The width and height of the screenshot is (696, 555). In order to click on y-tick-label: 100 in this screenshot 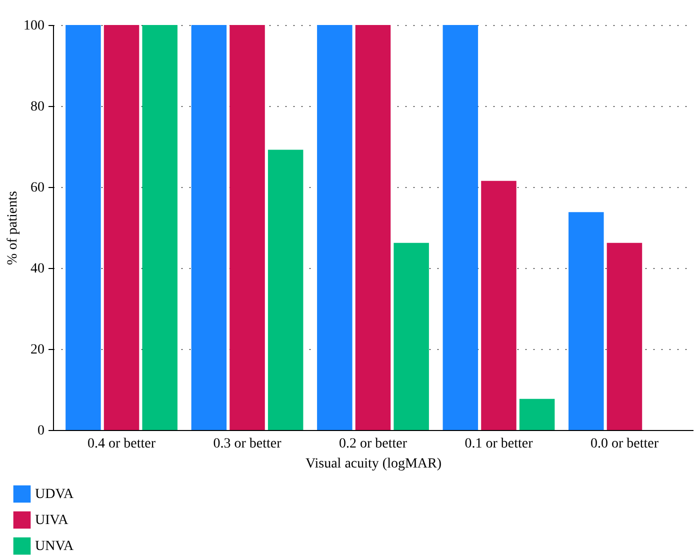, I will do `click(34, 26)`.